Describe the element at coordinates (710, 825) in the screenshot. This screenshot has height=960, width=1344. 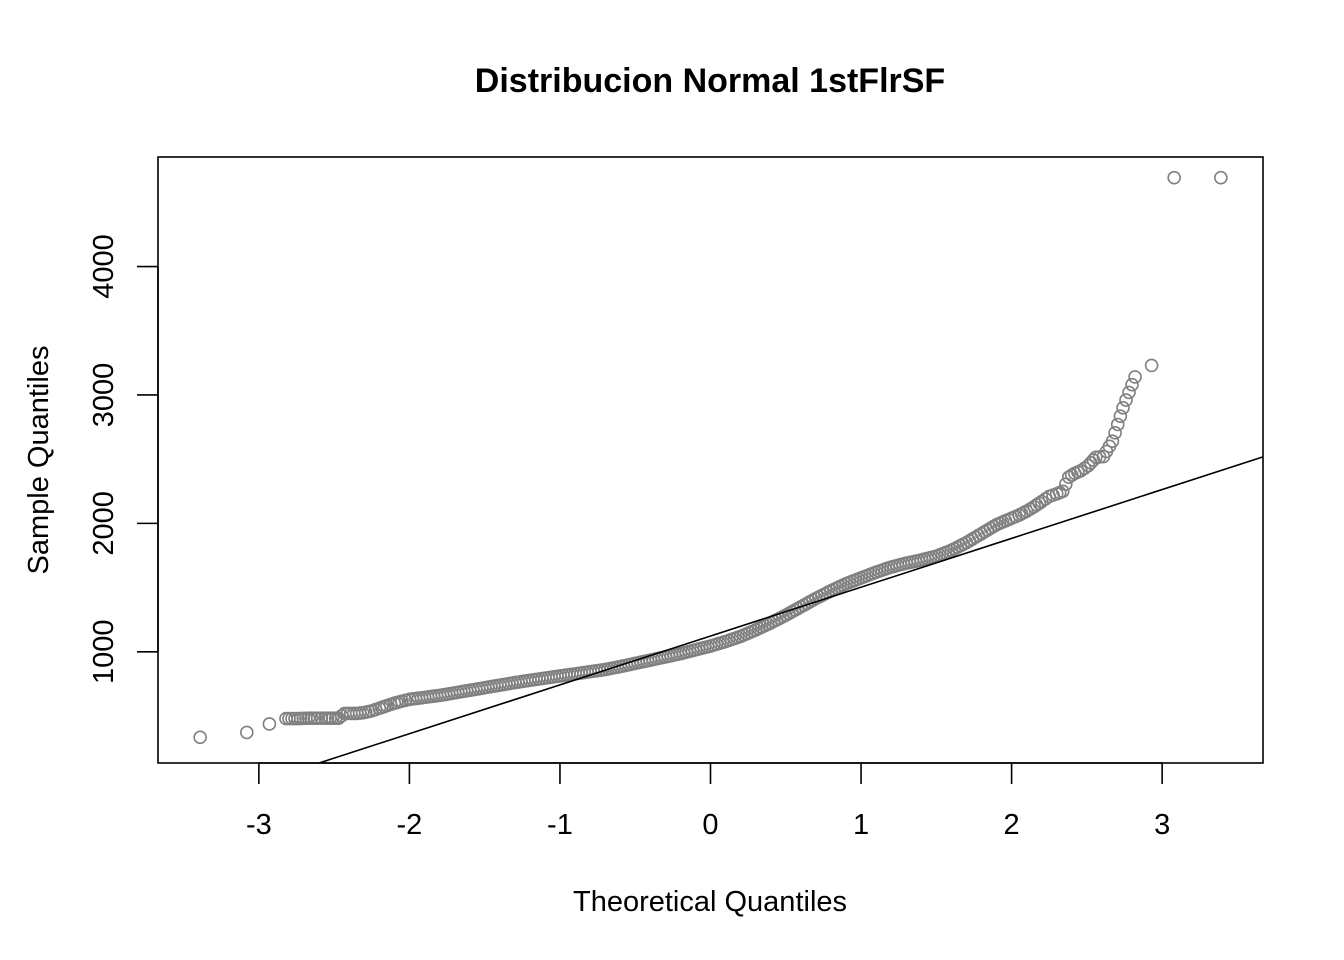
I see `x-tick-label: 0` at that location.